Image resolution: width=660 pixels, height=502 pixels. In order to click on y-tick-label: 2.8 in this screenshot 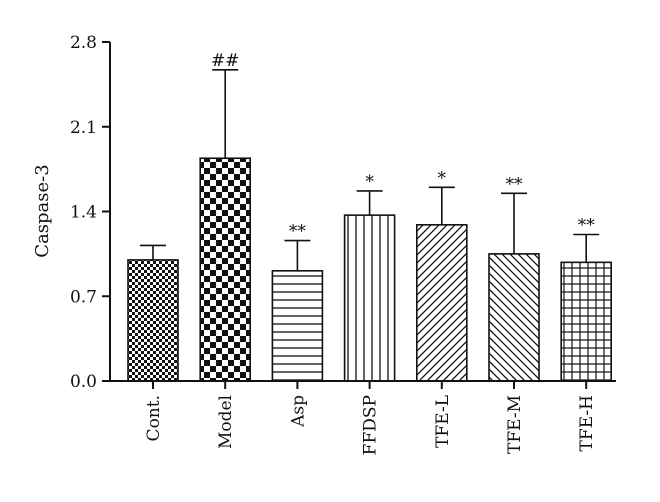, I will do `click(83, 43)`.